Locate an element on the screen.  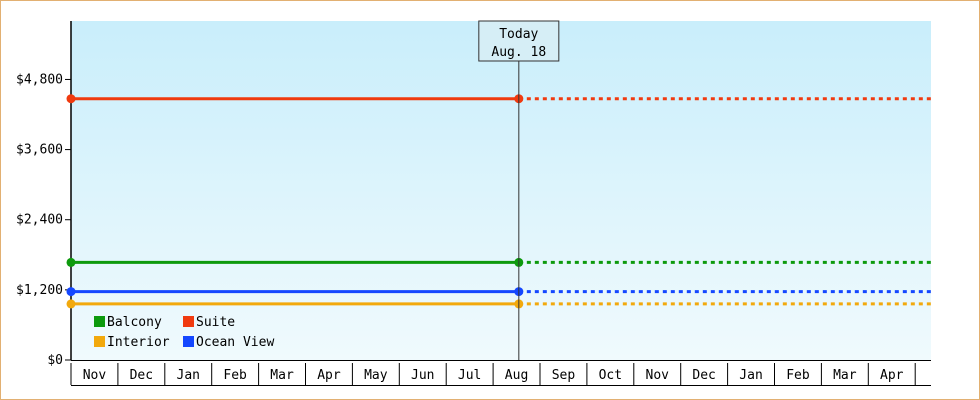
y-tick-label: $0 is located at coordinates (55, 360).